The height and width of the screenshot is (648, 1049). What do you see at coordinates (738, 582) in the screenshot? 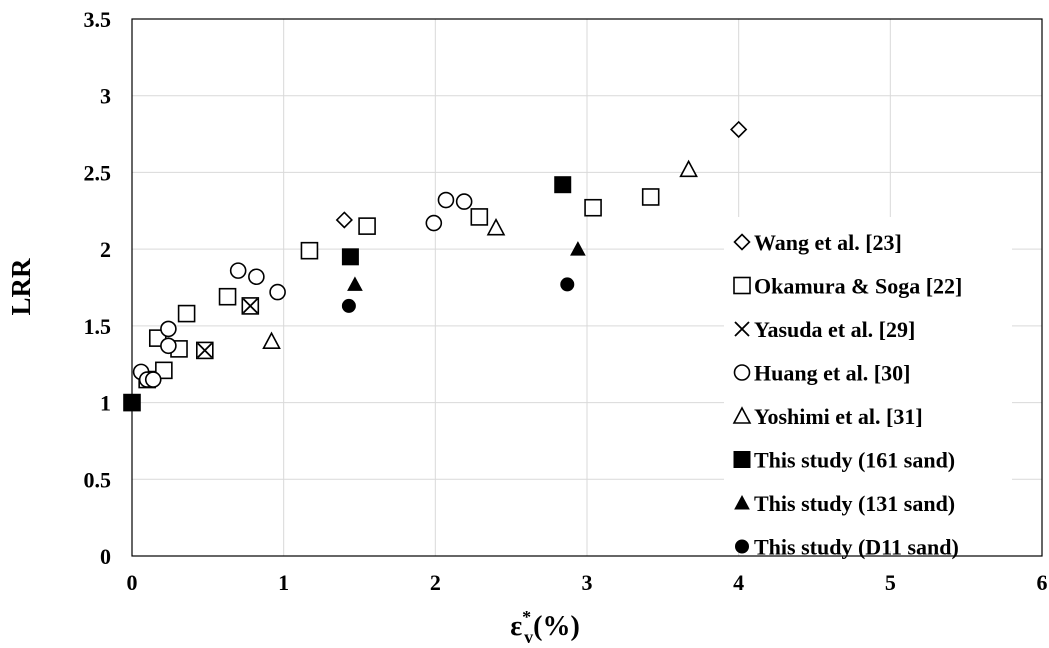
I see `x-tick-label: 4` at bounding box center [738, 582].